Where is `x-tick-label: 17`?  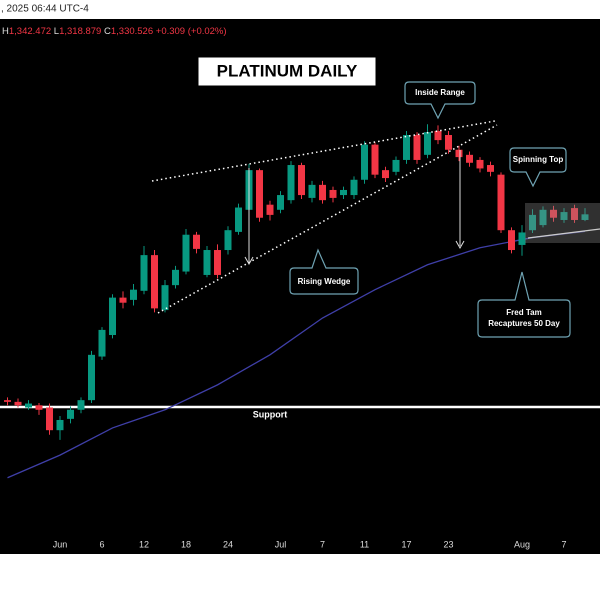
x-tick-label: 17 is located at coordinates (406, 544).